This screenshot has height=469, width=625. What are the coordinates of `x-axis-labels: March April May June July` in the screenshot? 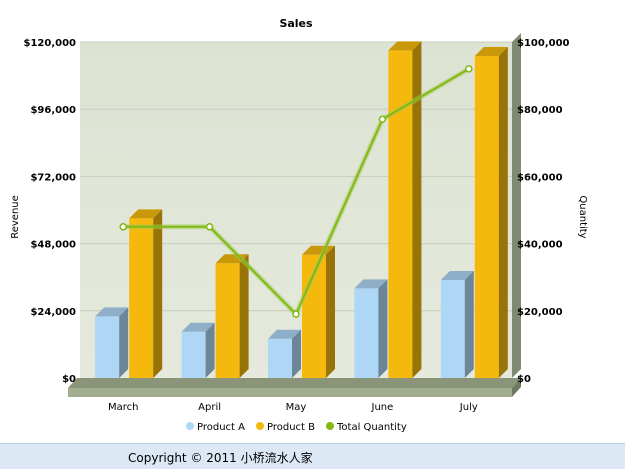 It's located at (293, 407).